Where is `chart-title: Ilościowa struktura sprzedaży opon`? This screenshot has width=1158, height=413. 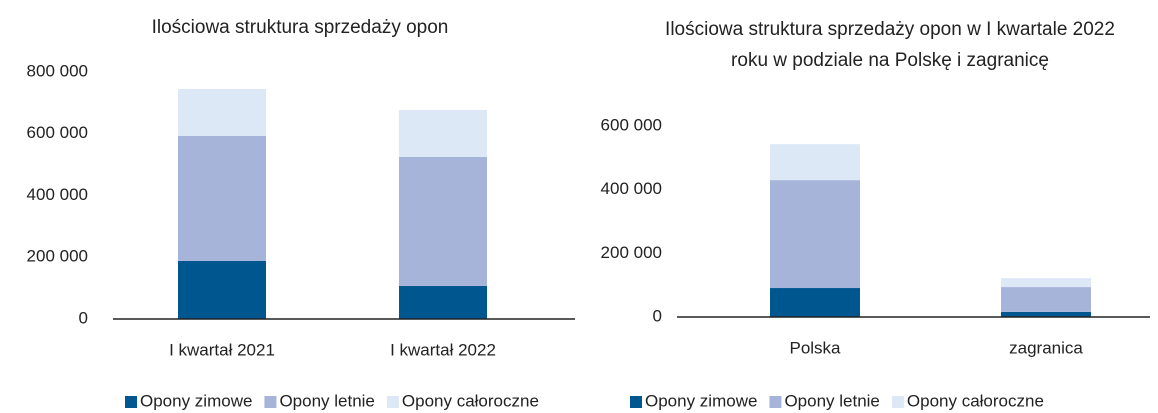 chart-title: Ilościowa struktura sprzedaży opon is located at coordinates (300, 27).